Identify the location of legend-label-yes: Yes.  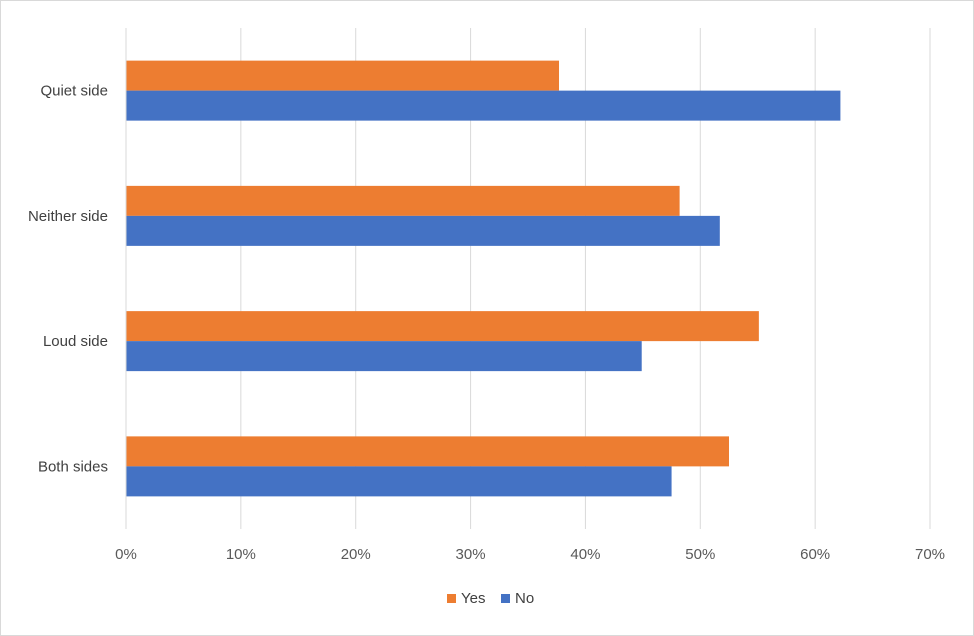
(473, 598).